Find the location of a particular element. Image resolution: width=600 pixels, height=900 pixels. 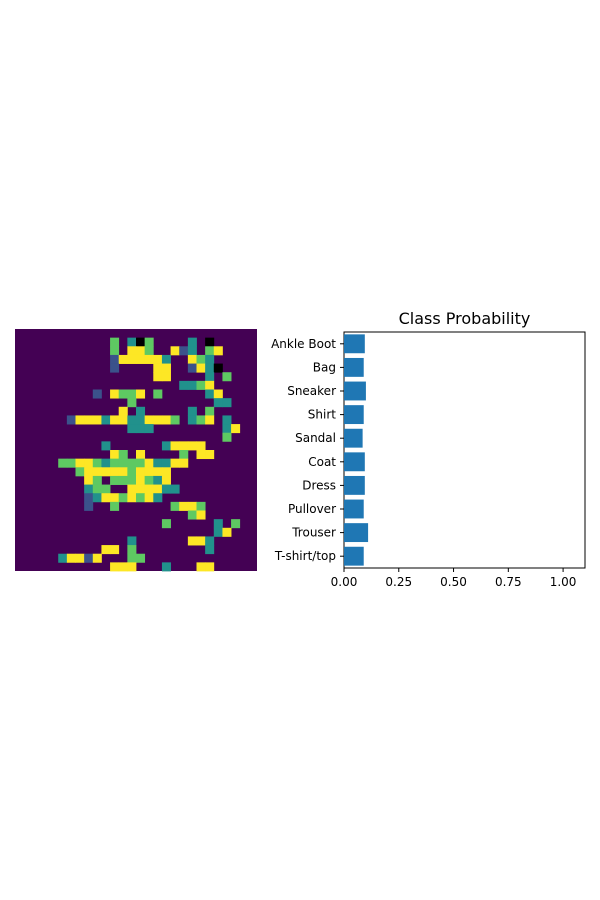

x-tick-label: 0.50 is located at coordinates (453, 582).